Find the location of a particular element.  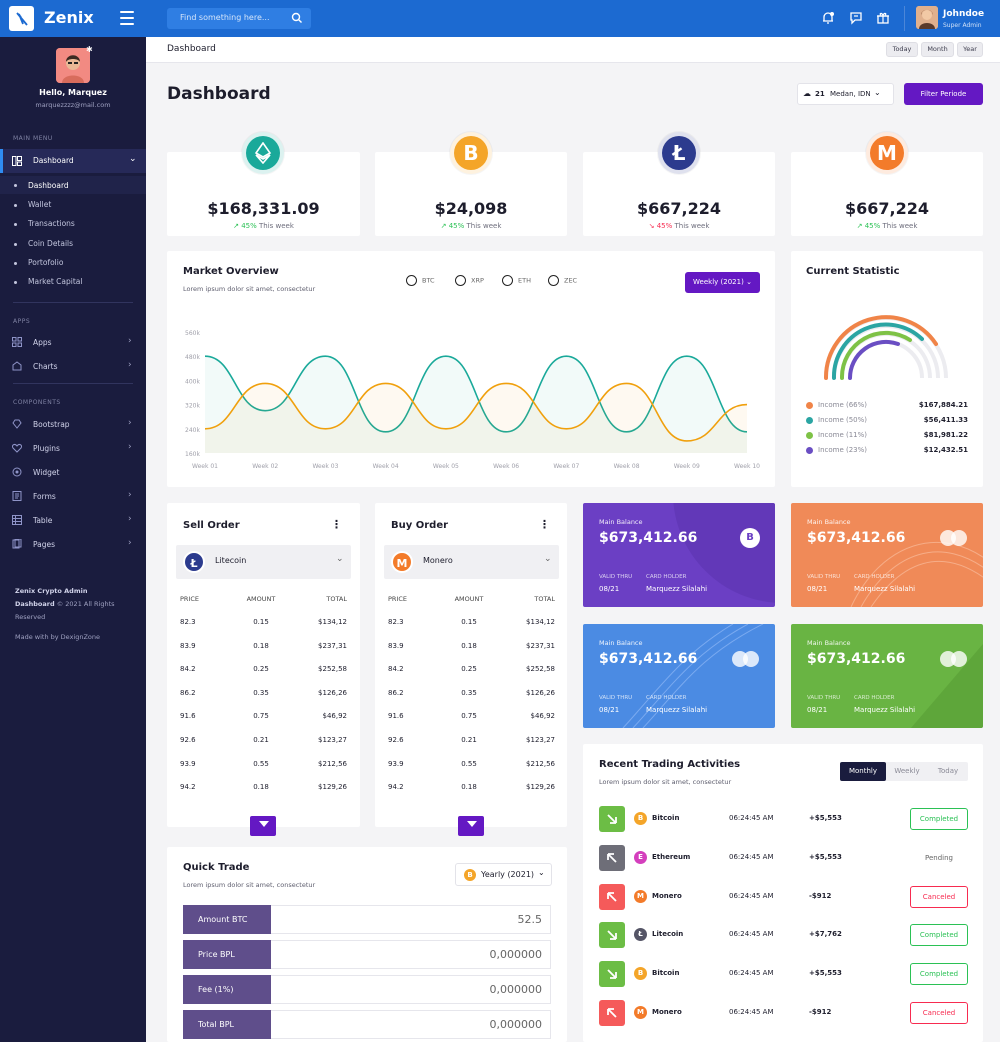

sidebar-subitem-wallet: Wallet is located at coordinates (40, 204).